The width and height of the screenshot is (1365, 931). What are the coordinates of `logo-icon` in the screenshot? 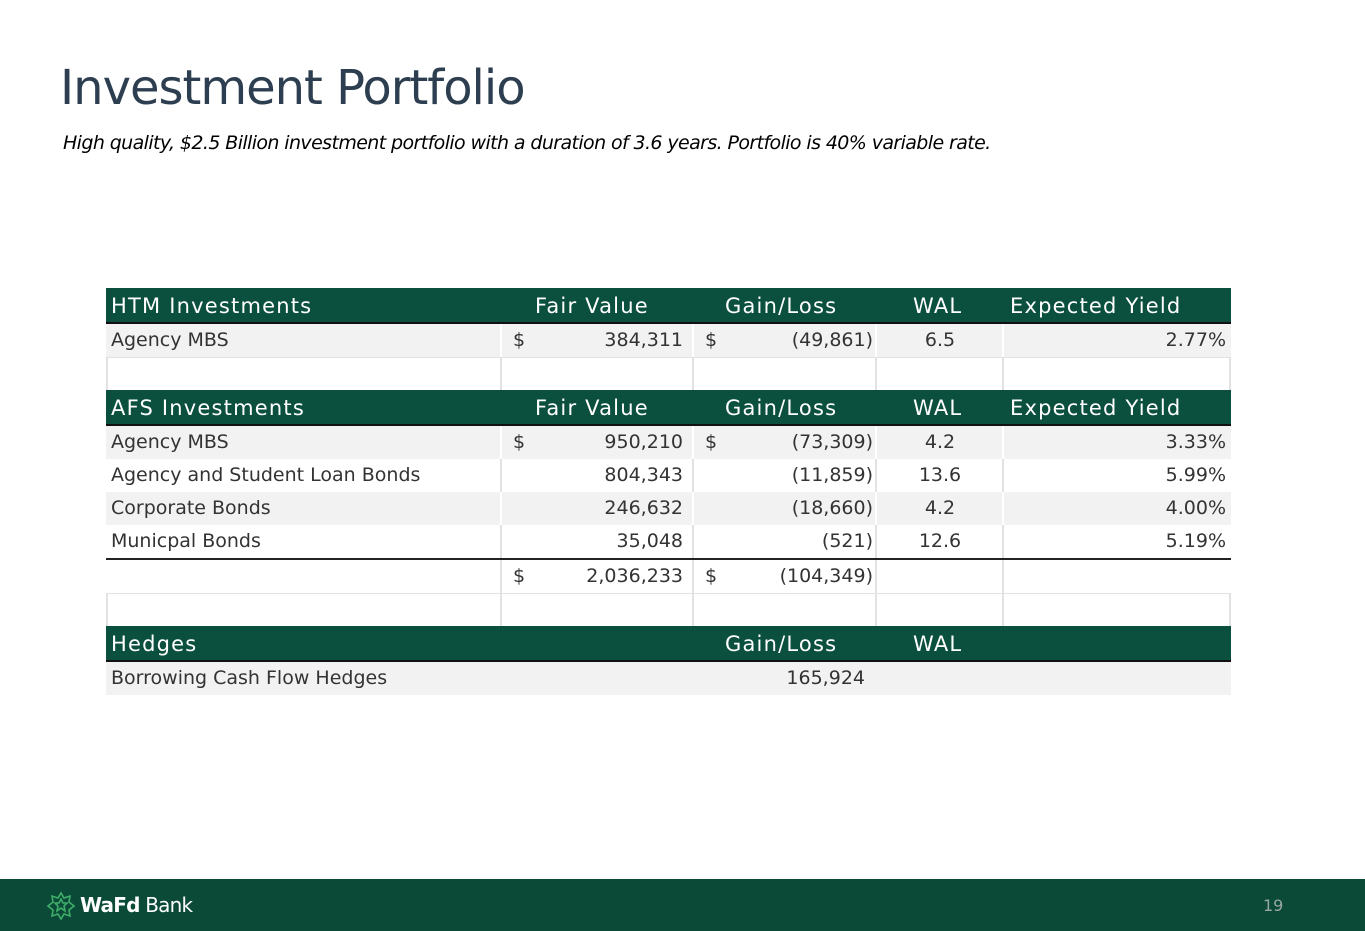 It's located at (61, 906).